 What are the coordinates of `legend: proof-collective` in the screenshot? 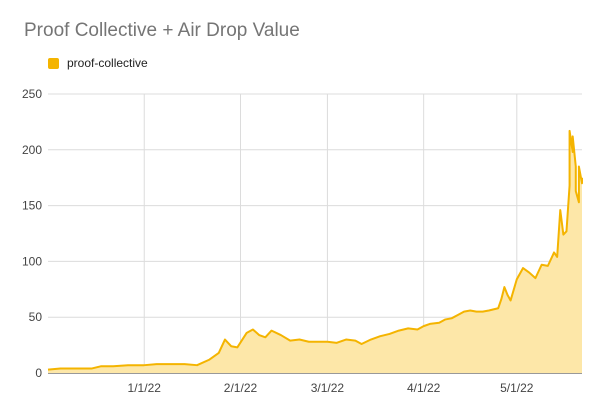 It's located at (300, 66).